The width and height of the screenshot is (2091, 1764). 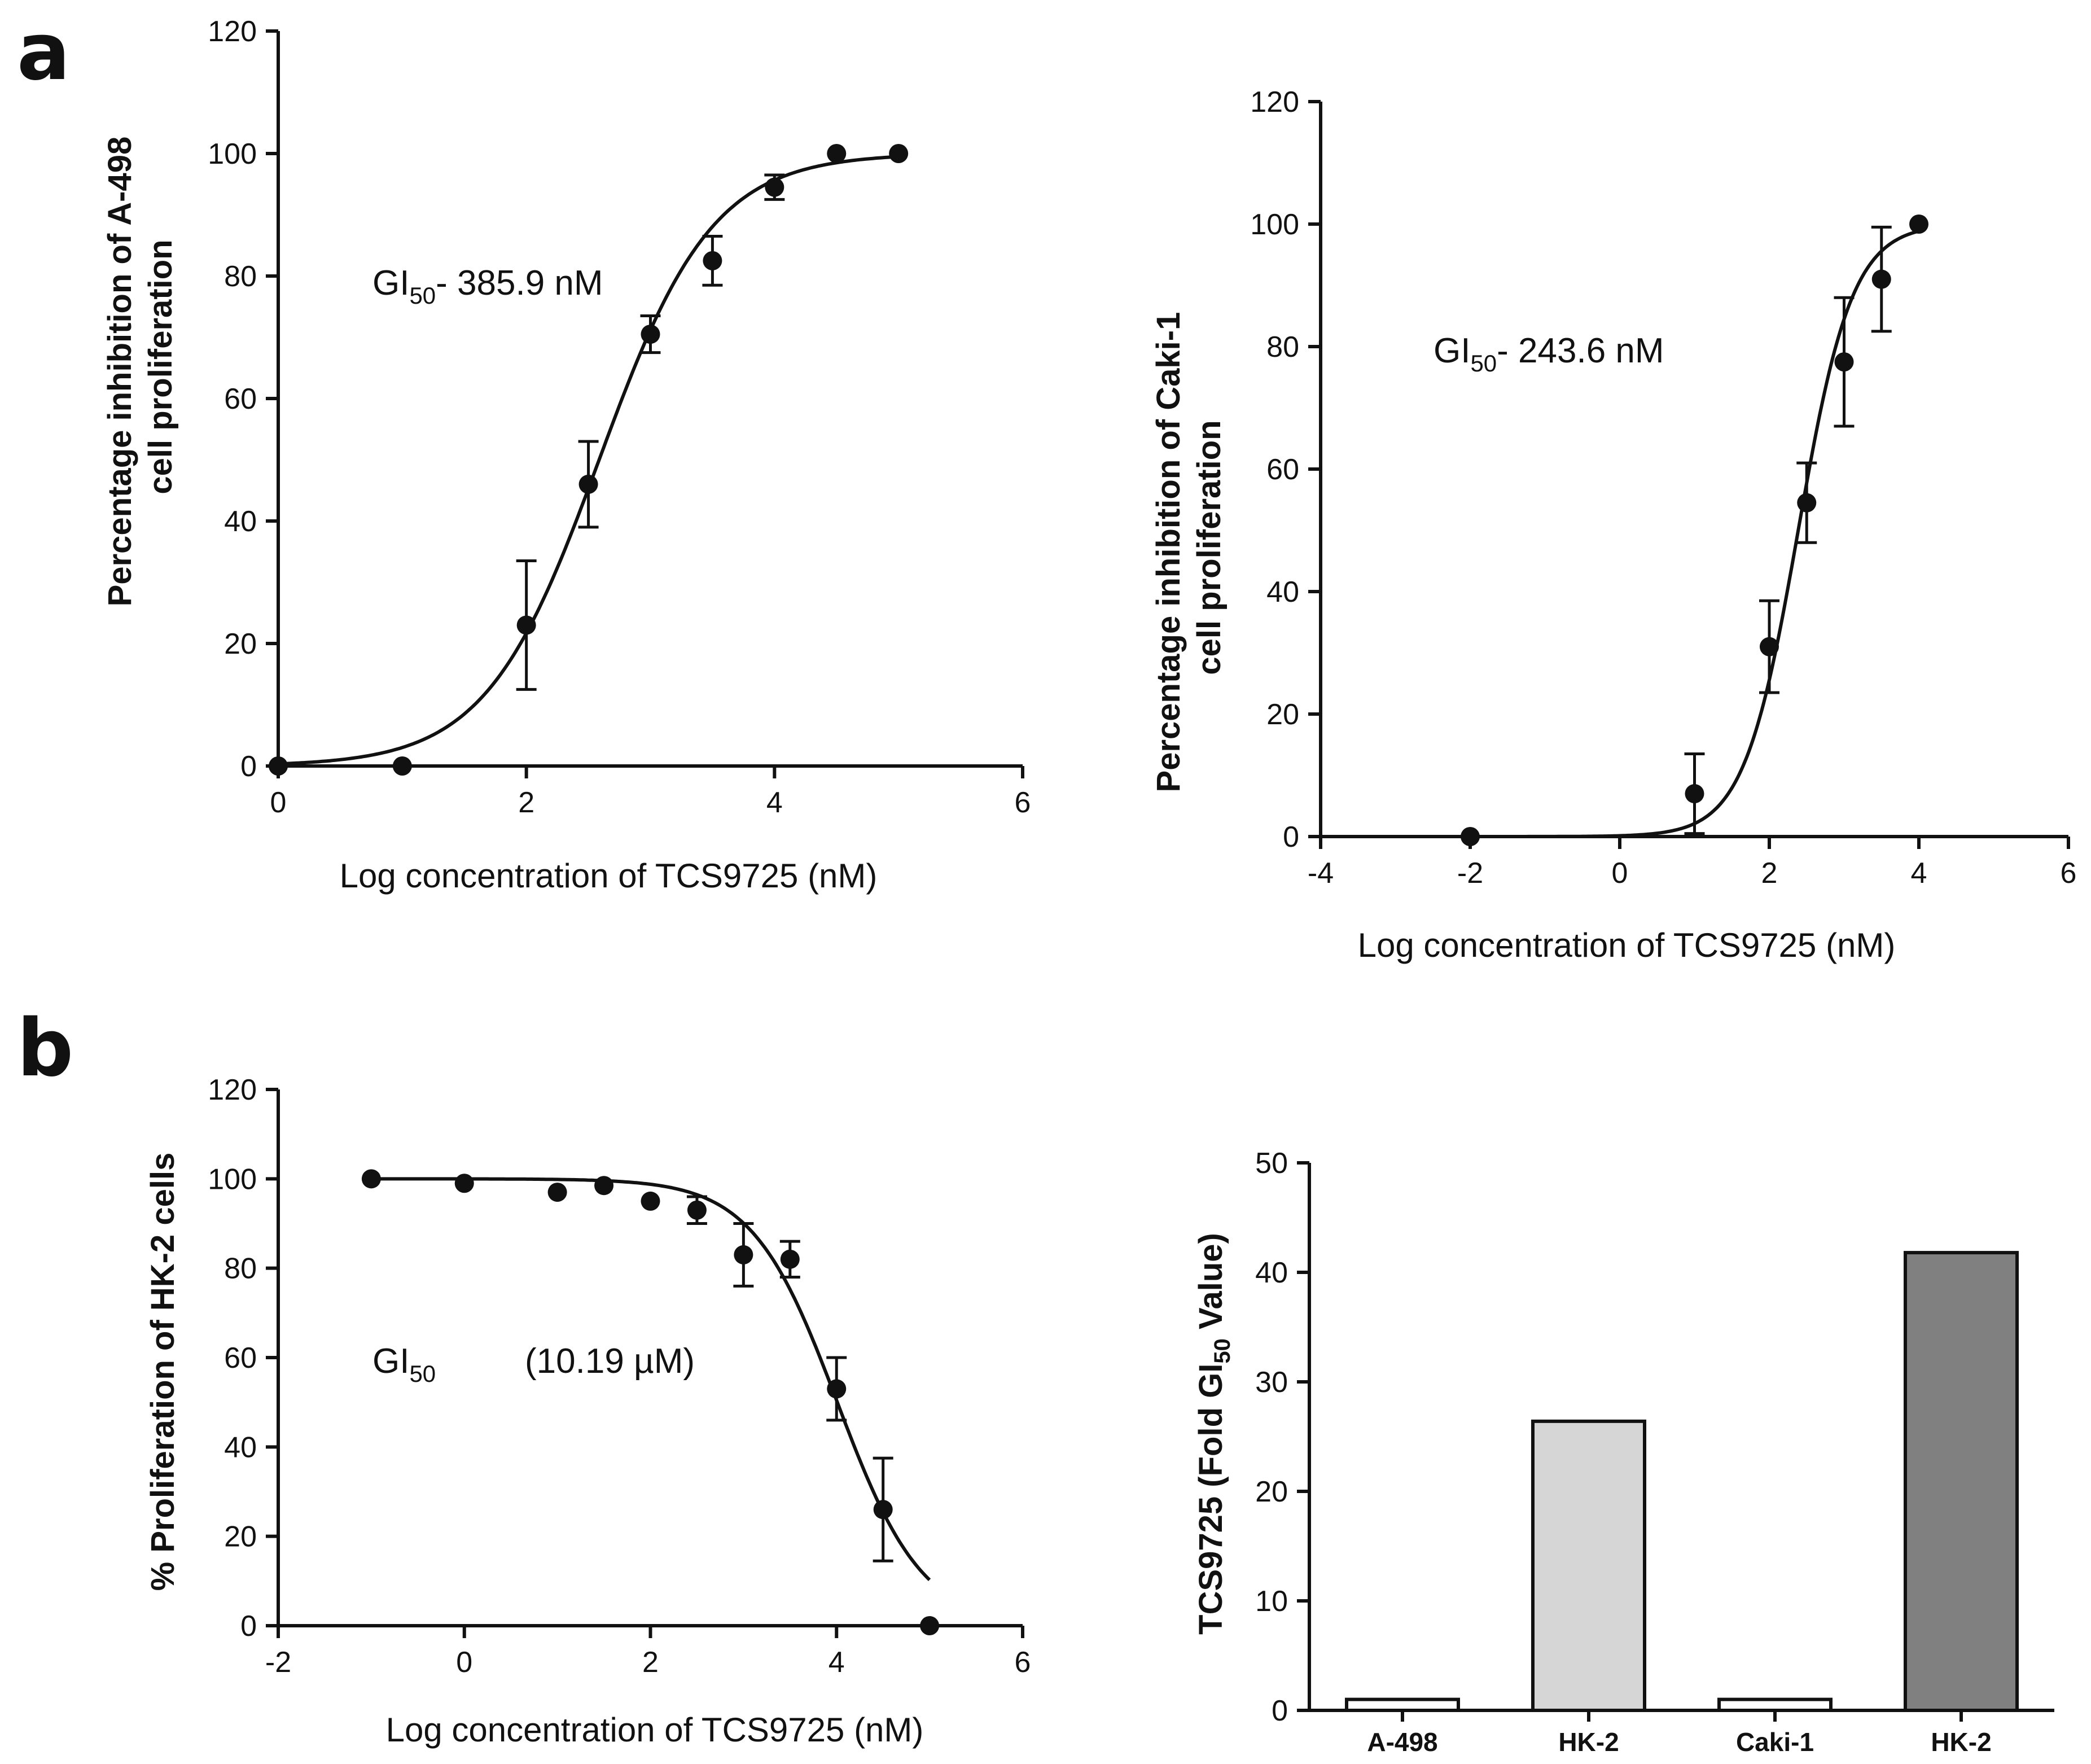 What do you see at coordinates (533, 1364) in the screenshot?
I see `b-left-gi50-annotation: GI50 (10.19 µM)` at bounding box center [533, 1364].